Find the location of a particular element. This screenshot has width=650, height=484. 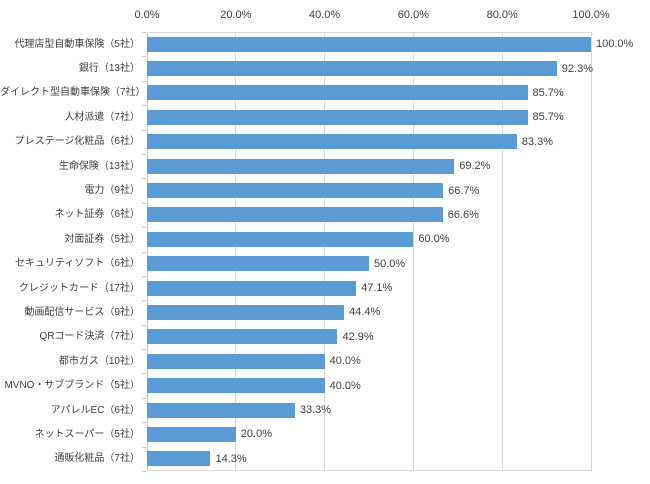

category-label: 電力（9社） is located at coordinates (112, 191).